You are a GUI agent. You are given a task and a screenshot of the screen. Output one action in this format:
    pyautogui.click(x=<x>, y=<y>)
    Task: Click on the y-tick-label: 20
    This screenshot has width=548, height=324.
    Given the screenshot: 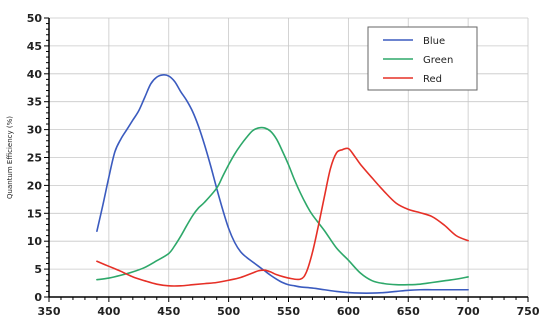 What is the action you would take?
    pyautogui.click(x=35, y=185)
    